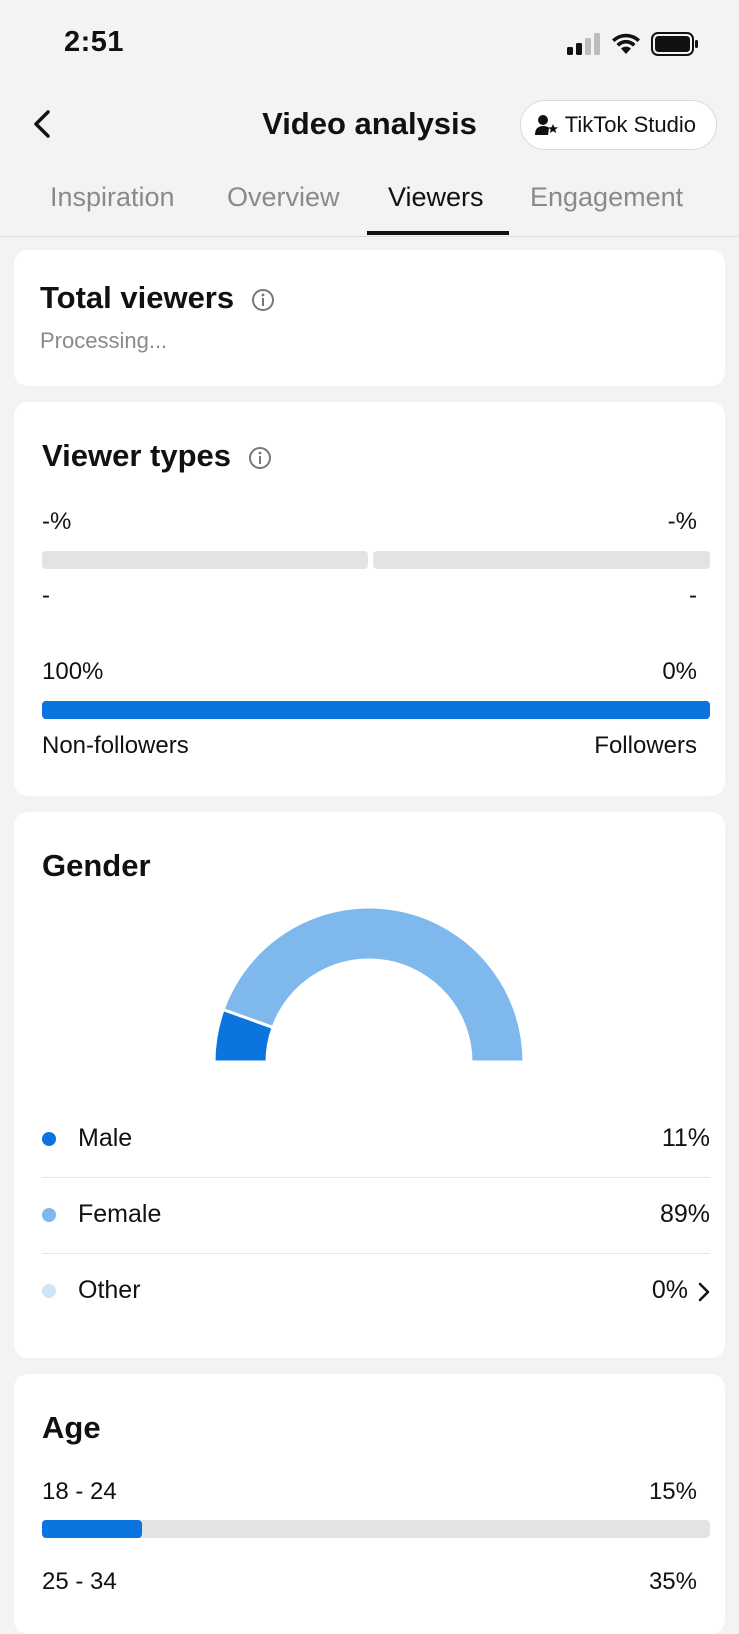 The height and width of the screenshot is (1634, 739). What do you see at coordinates (115, 745) in the screenshot?
I see `non-followers-label: Non-followers` at bounding box center [115, 745].